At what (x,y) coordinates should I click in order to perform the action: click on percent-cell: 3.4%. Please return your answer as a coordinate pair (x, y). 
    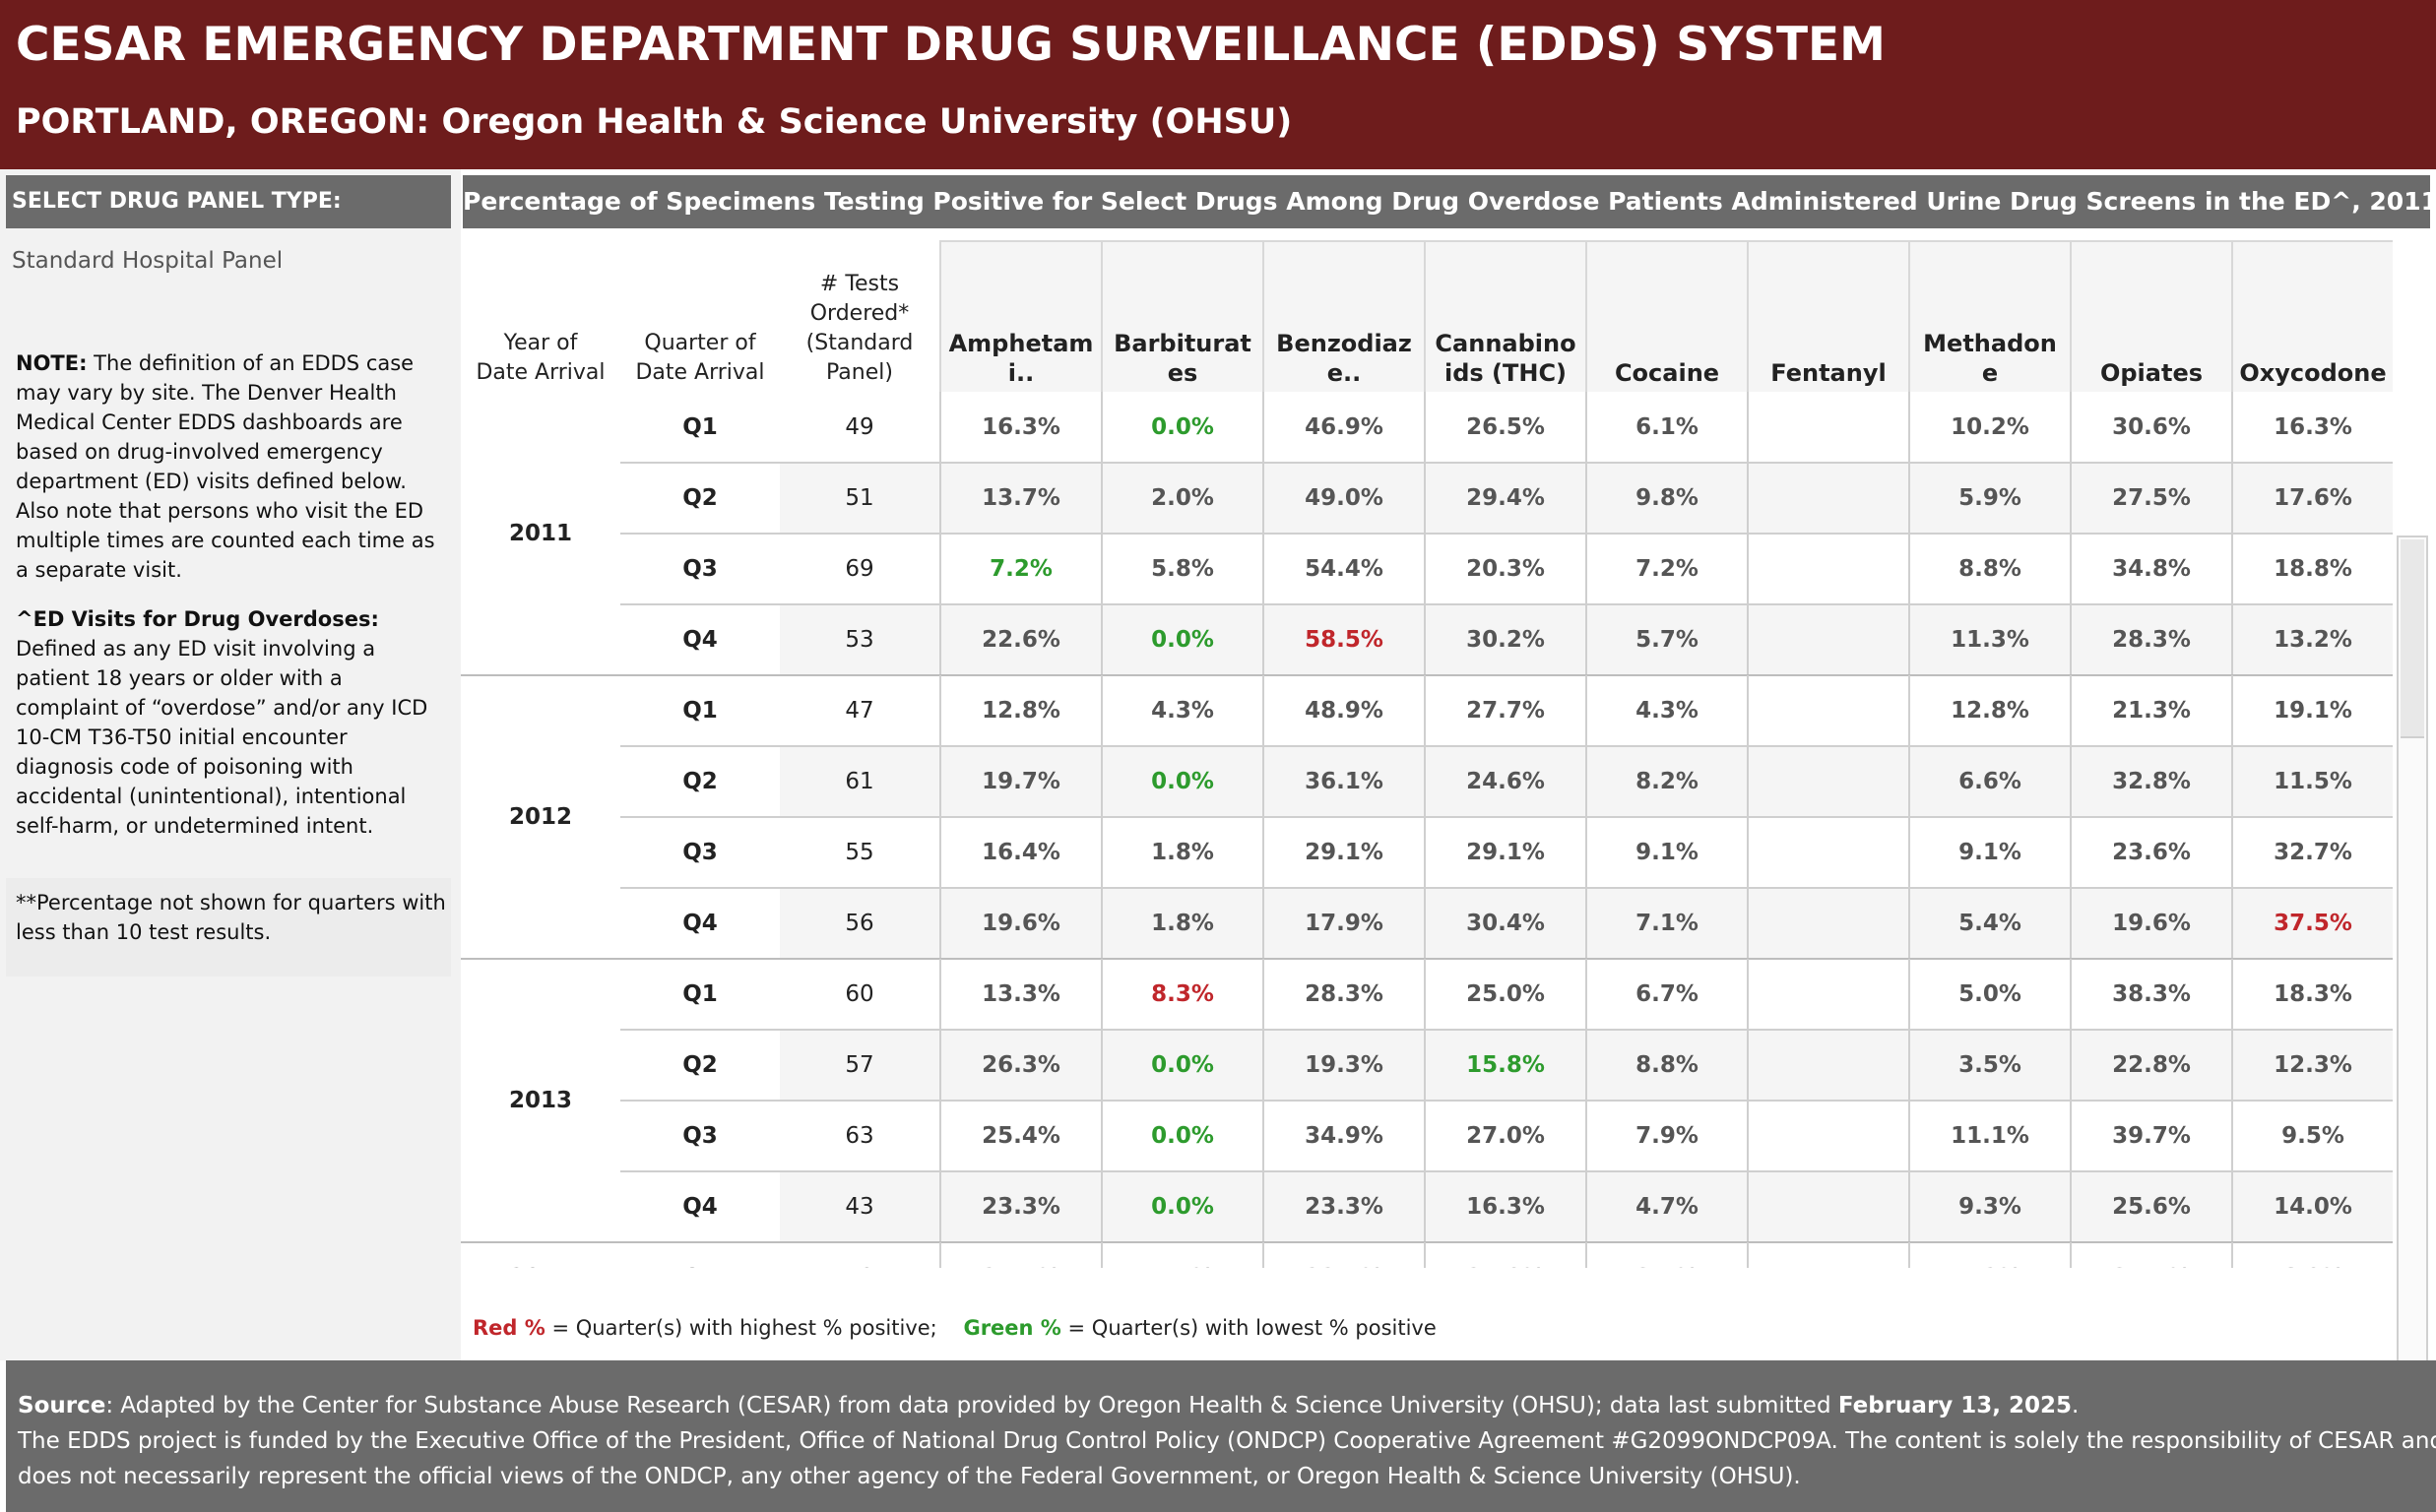
    Looking at the image, I should click on (1666, 1255).